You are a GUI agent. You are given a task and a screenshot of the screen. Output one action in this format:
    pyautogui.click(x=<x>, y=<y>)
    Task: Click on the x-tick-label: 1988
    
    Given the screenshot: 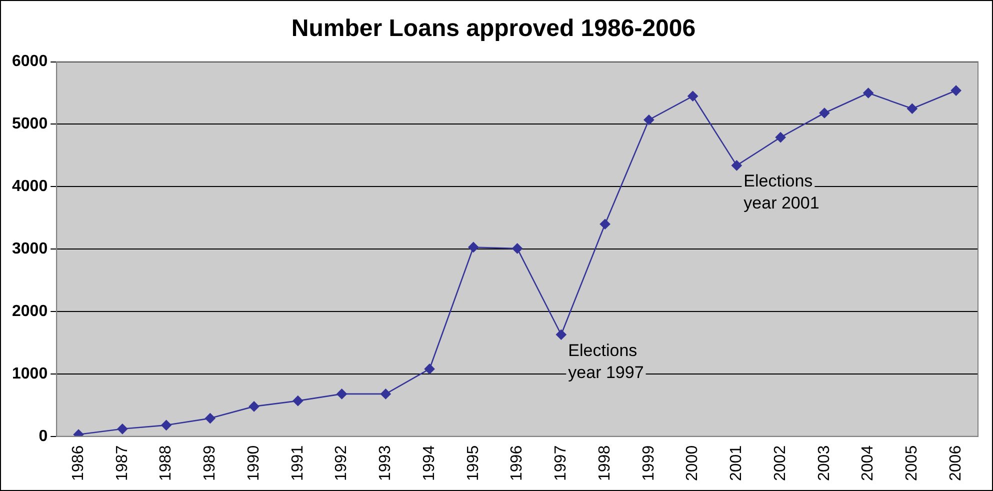 What is the action you would take?
    pyautogui.click(x=166, y=463)
    